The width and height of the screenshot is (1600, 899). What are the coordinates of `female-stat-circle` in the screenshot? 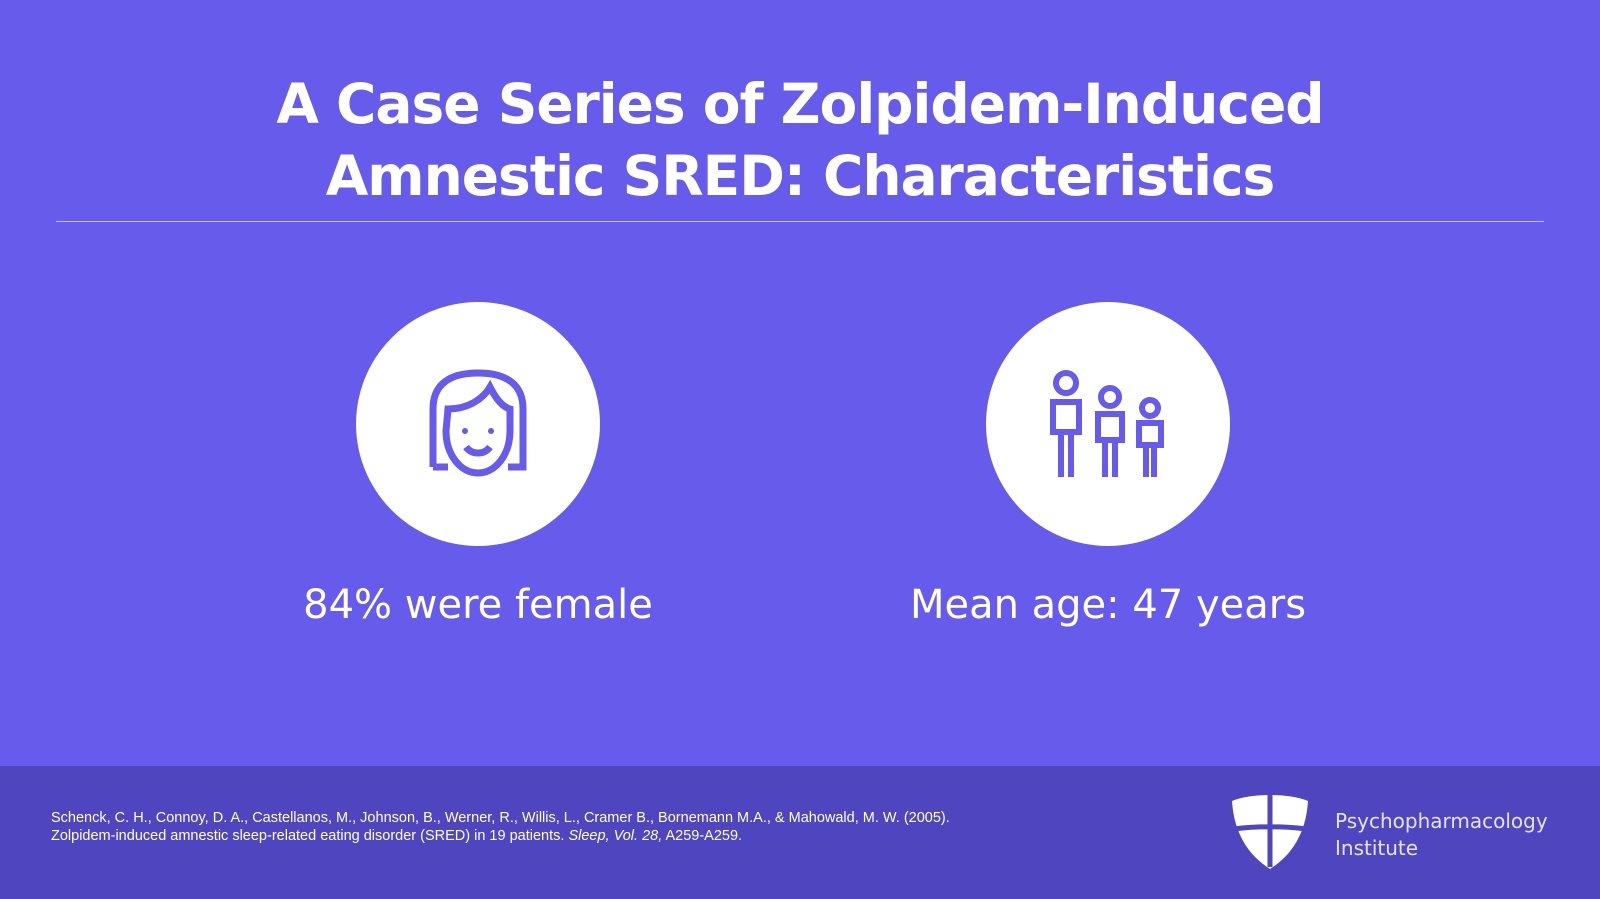 It's located at (478, 424).